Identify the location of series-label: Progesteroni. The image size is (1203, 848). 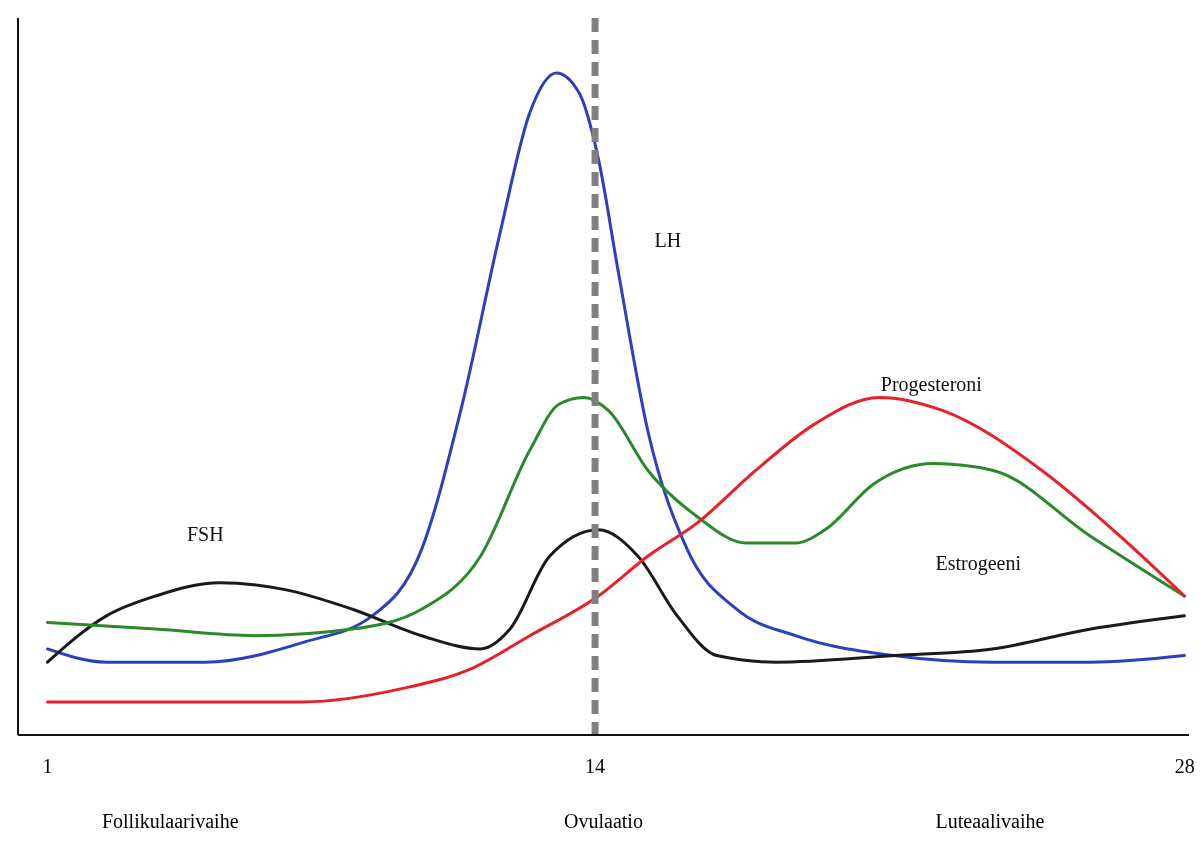
(931, 384).